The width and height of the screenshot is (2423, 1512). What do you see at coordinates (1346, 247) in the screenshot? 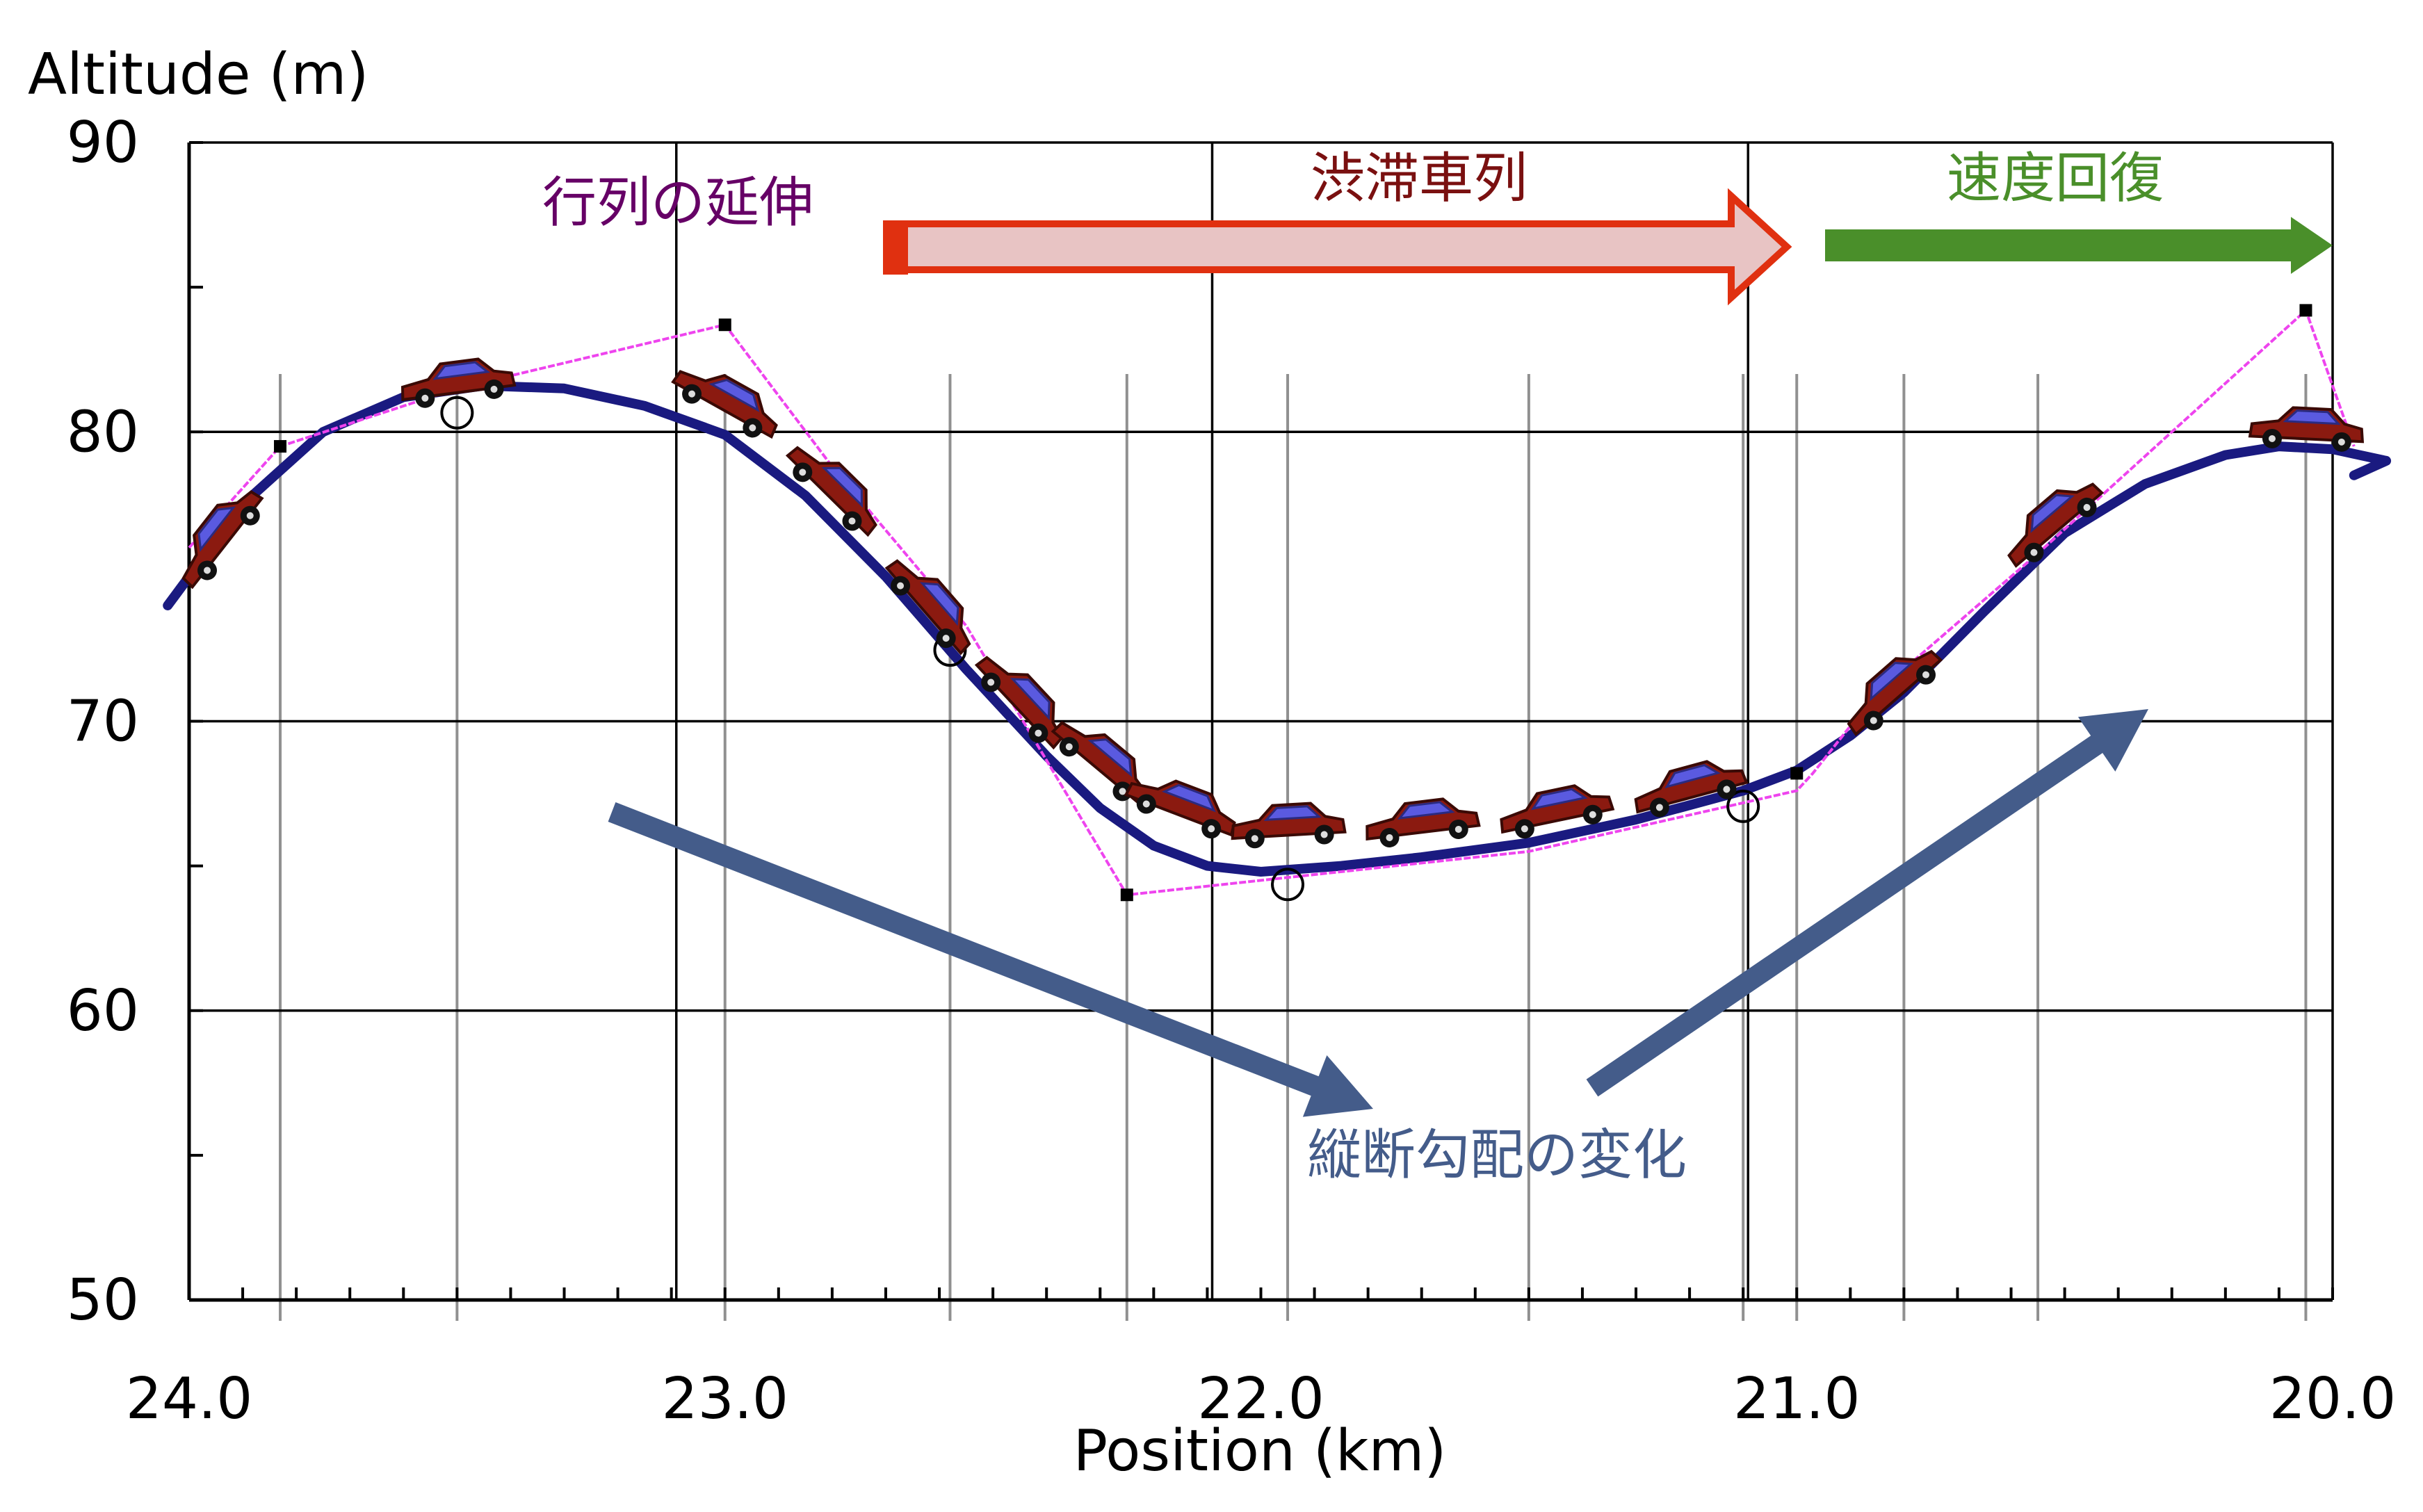
I see `congestion-arrow` at bounding box center [1346, 247].